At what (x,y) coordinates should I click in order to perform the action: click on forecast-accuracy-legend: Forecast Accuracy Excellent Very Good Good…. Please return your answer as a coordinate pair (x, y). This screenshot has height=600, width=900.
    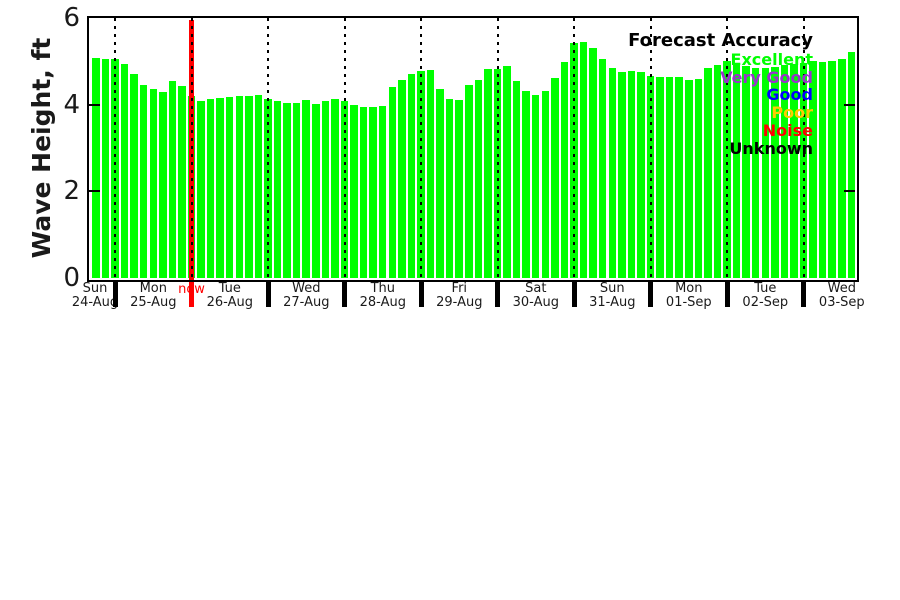
    Looking at the image, I should click on (720, 94).